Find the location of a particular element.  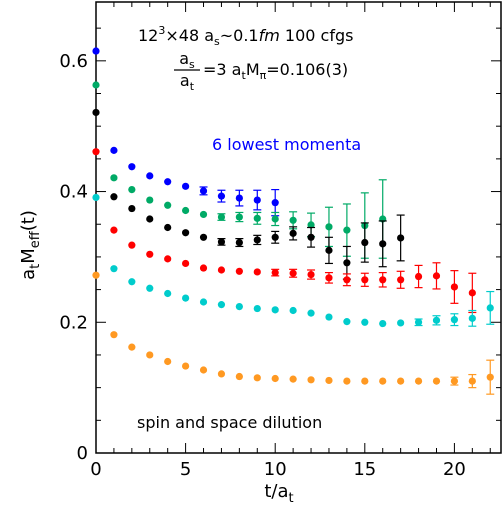

y-axis-label-m: M is located at coordinates (28, 256).